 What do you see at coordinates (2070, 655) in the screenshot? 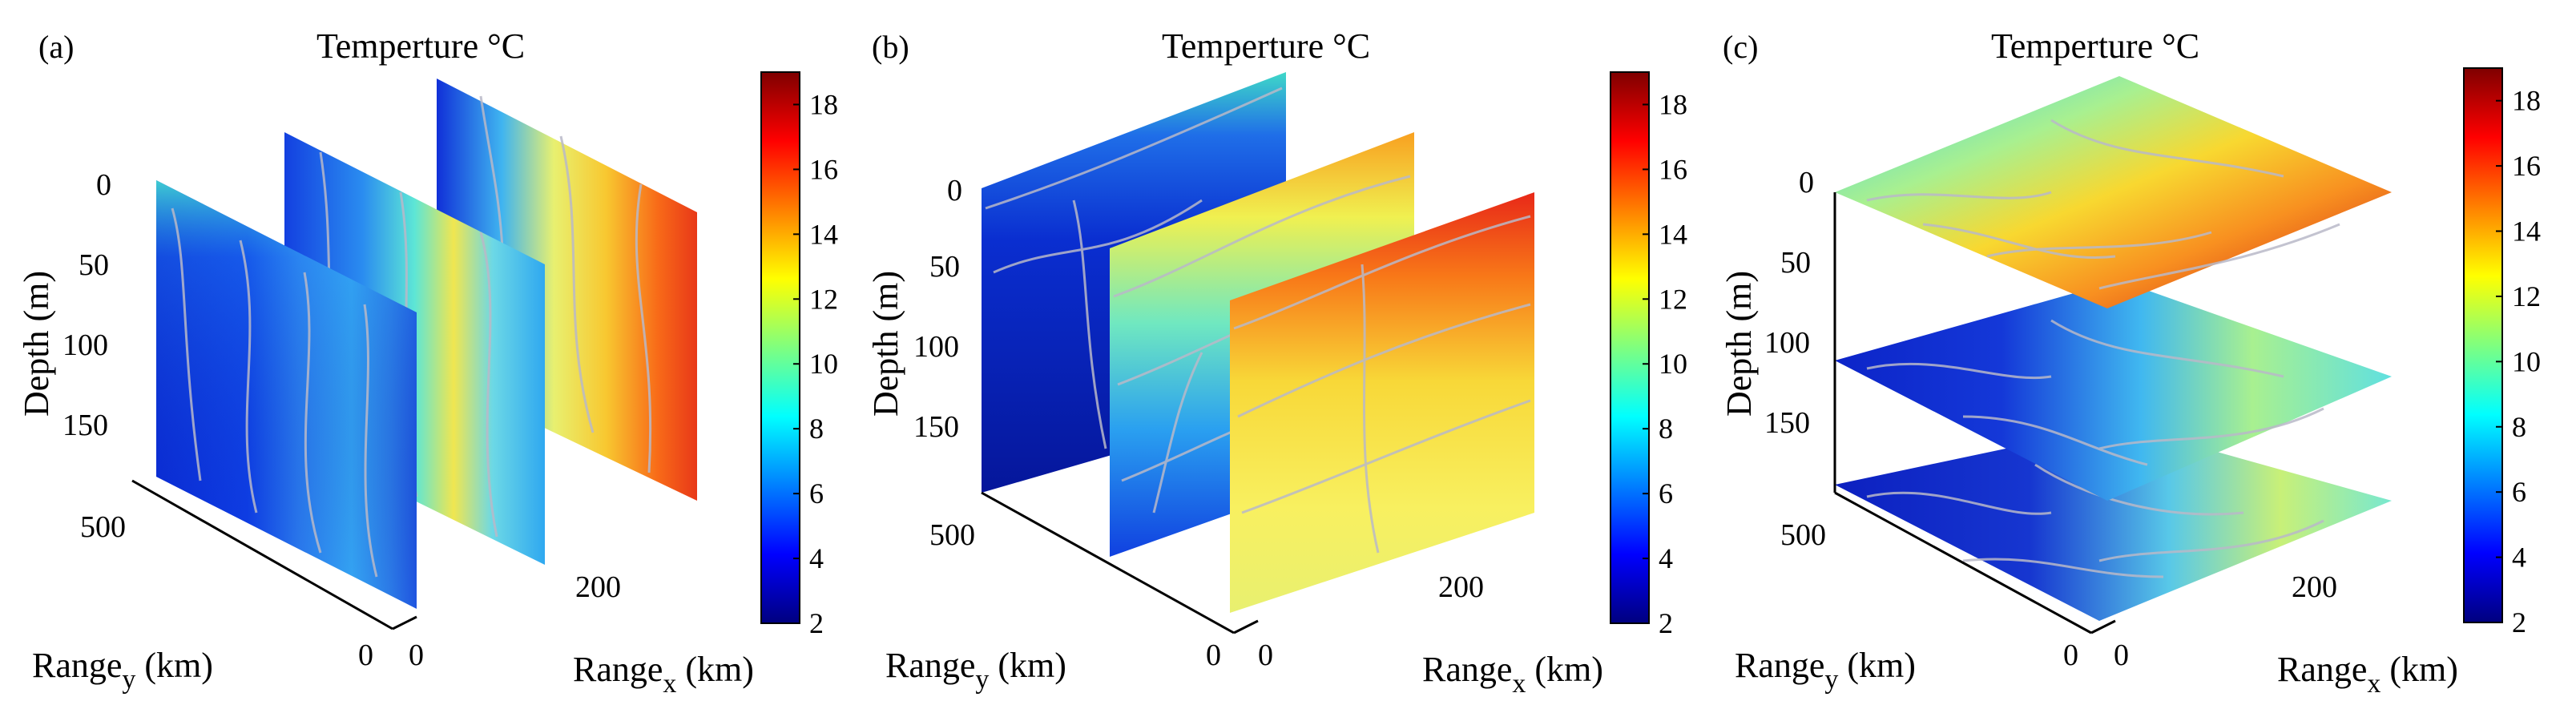
I see `panel-c-y-tick-0: 0` at bounding box center [2070, 655].